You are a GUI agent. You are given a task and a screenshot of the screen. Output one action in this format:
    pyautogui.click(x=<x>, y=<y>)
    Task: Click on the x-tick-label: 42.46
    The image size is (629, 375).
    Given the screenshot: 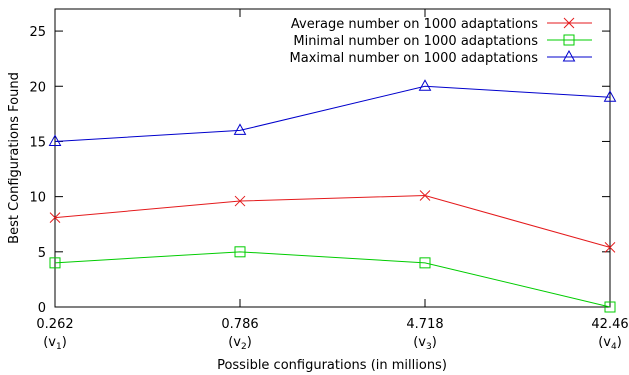 What is the action you would take?
    pyautogui.click(x=609, y=324)
    